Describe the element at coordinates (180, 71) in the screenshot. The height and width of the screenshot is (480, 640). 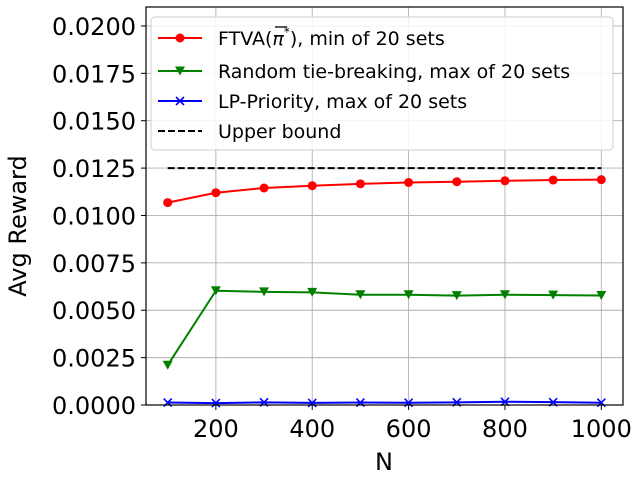
I see `legend-marker-random` at that location.